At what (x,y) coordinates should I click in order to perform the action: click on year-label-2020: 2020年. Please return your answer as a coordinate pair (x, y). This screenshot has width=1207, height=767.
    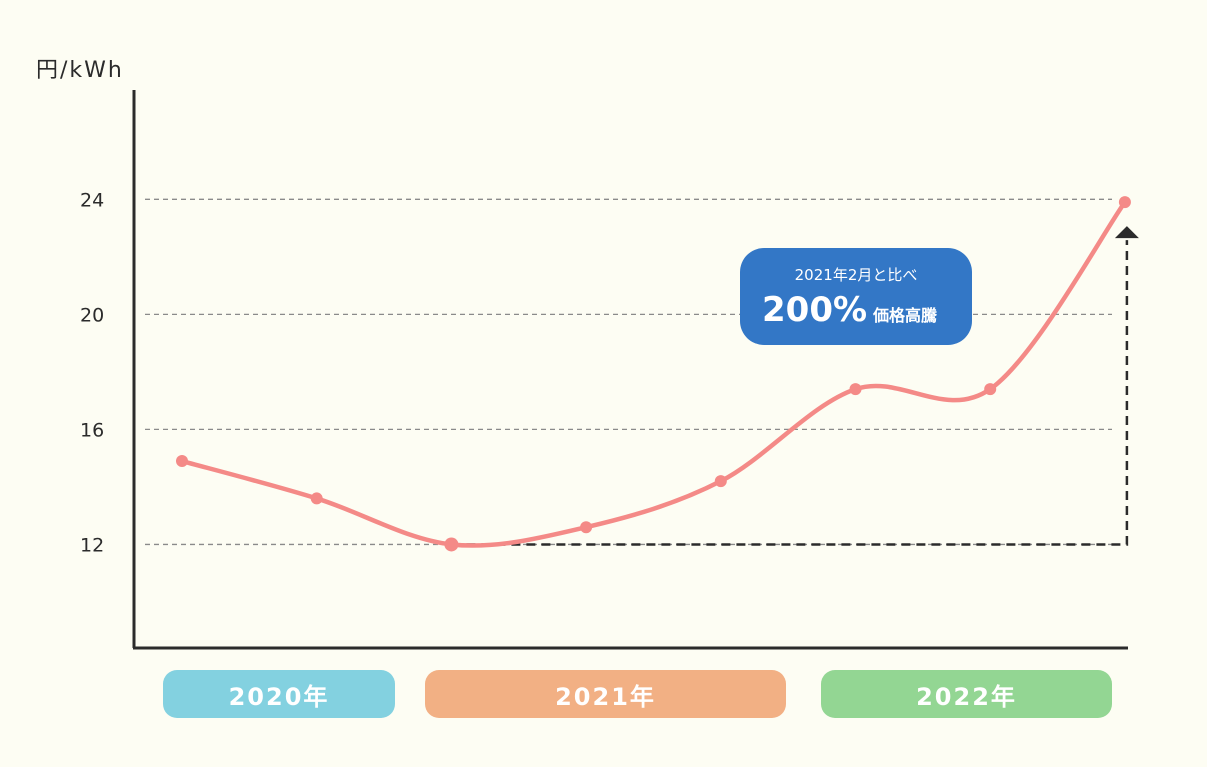
    Looking at the image, I should click on (279, 694).